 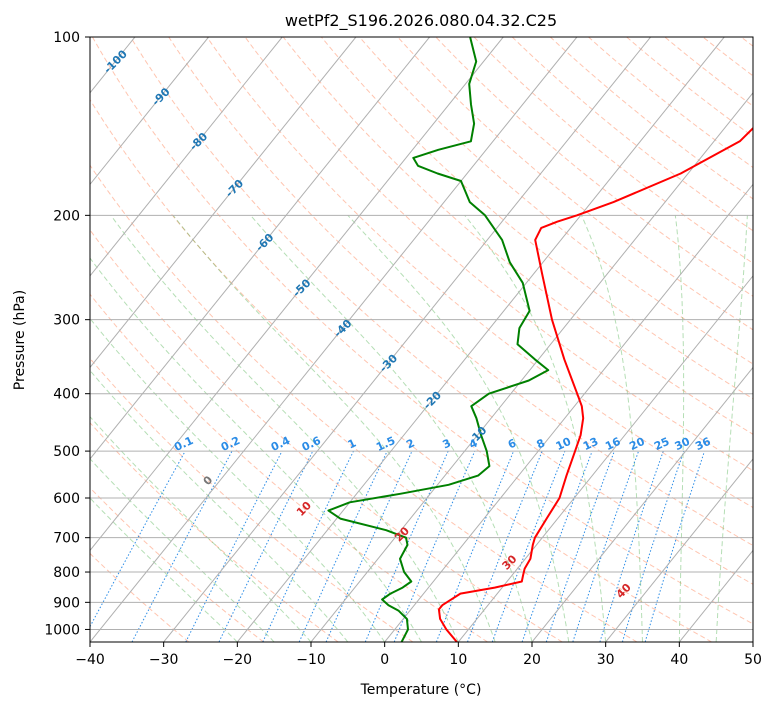 I want to click on x-tick-label: 40, so click(x=679, y=660).